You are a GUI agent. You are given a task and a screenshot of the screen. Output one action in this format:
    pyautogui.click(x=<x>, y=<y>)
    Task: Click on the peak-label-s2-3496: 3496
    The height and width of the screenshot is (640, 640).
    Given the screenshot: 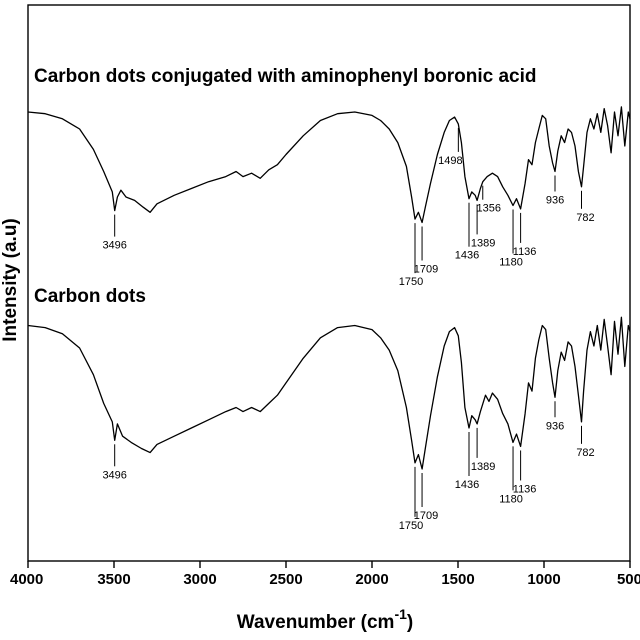 What is the action you would take?
    pyautogui.click(x=114, y=475)
    